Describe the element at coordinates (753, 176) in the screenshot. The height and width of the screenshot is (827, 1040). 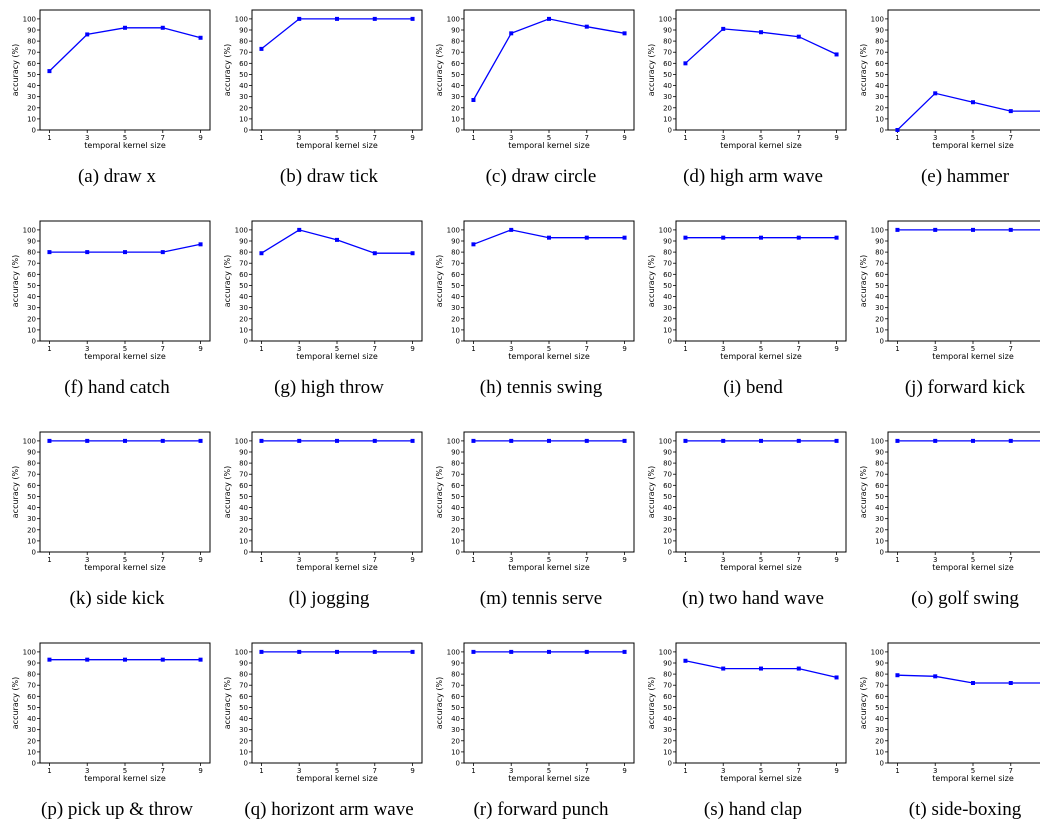
I see `subplot-caption: (d) high arm wave` at that location.